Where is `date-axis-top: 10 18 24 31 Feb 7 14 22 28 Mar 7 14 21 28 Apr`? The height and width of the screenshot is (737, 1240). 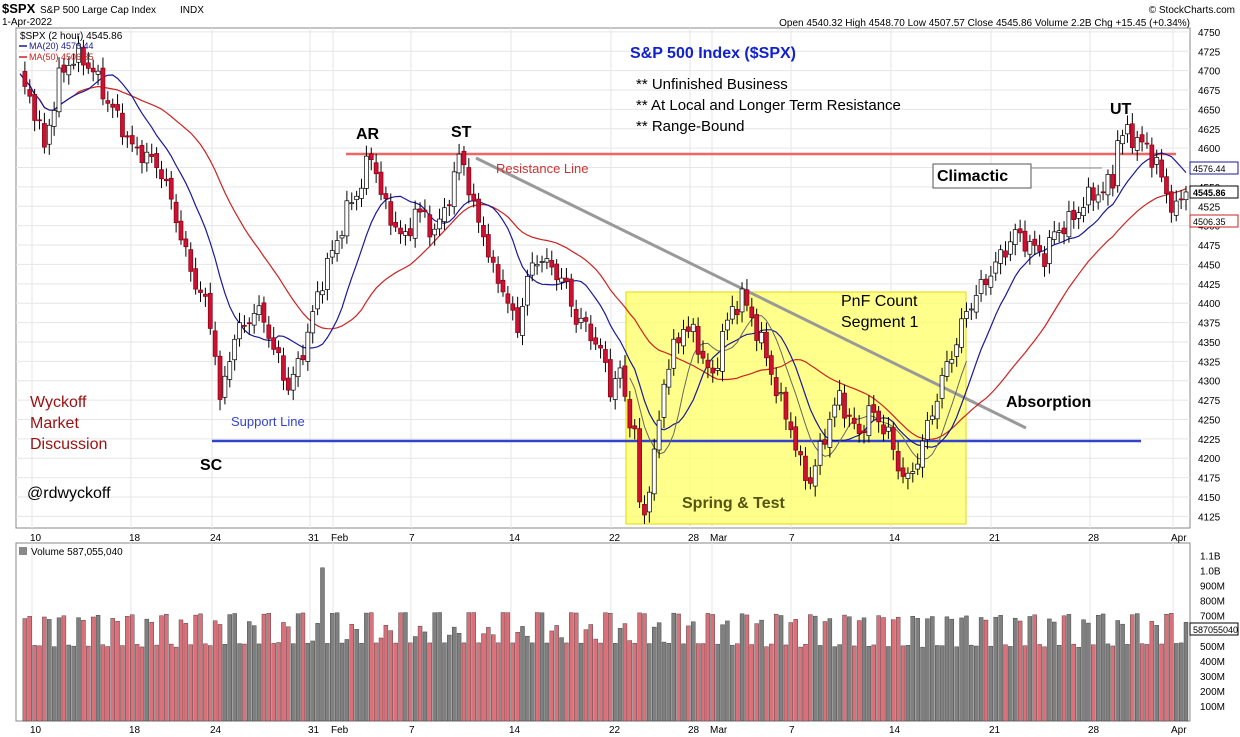
date-axis-top: 10 18 24 31 Feb 7 14 22 28 Mar 7 14 21 28 Apr is located at coordinates (608, 538).